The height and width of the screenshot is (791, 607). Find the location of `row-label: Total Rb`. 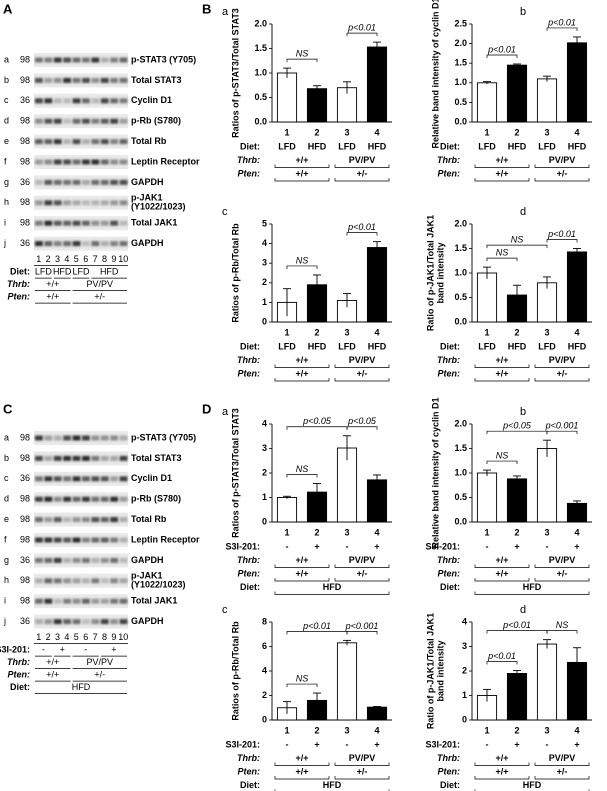

row-label: Total Rb is located at coordinates (149, 519).